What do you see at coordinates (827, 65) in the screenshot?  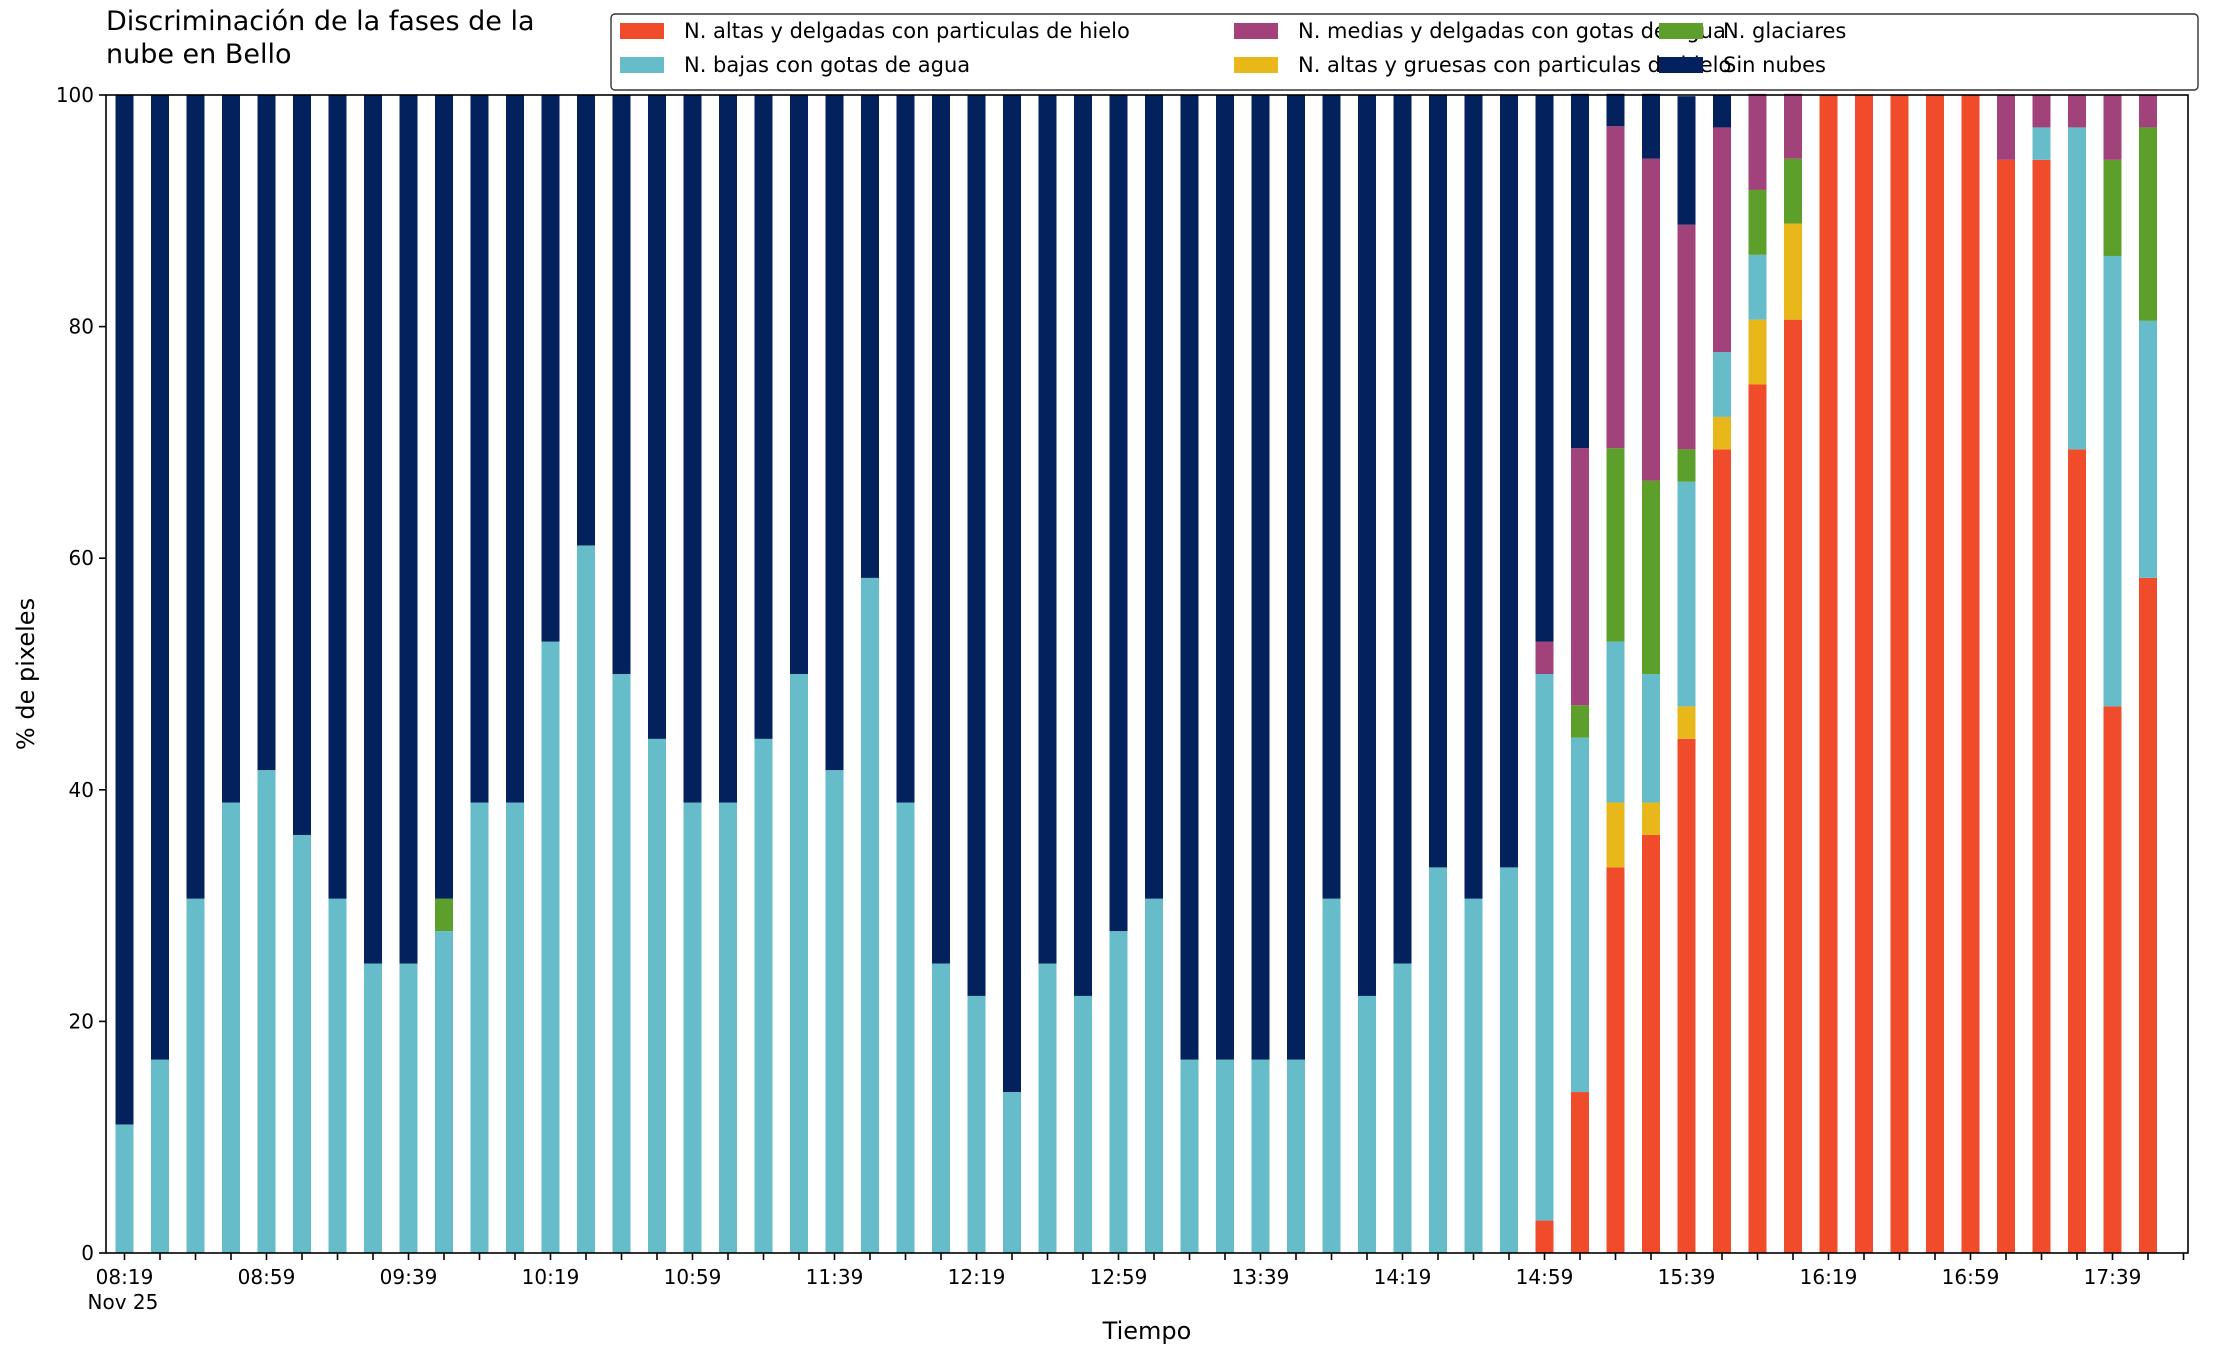 I see `legend-label: N. bajas con gotas de agua` at bounding box center [827, 65].